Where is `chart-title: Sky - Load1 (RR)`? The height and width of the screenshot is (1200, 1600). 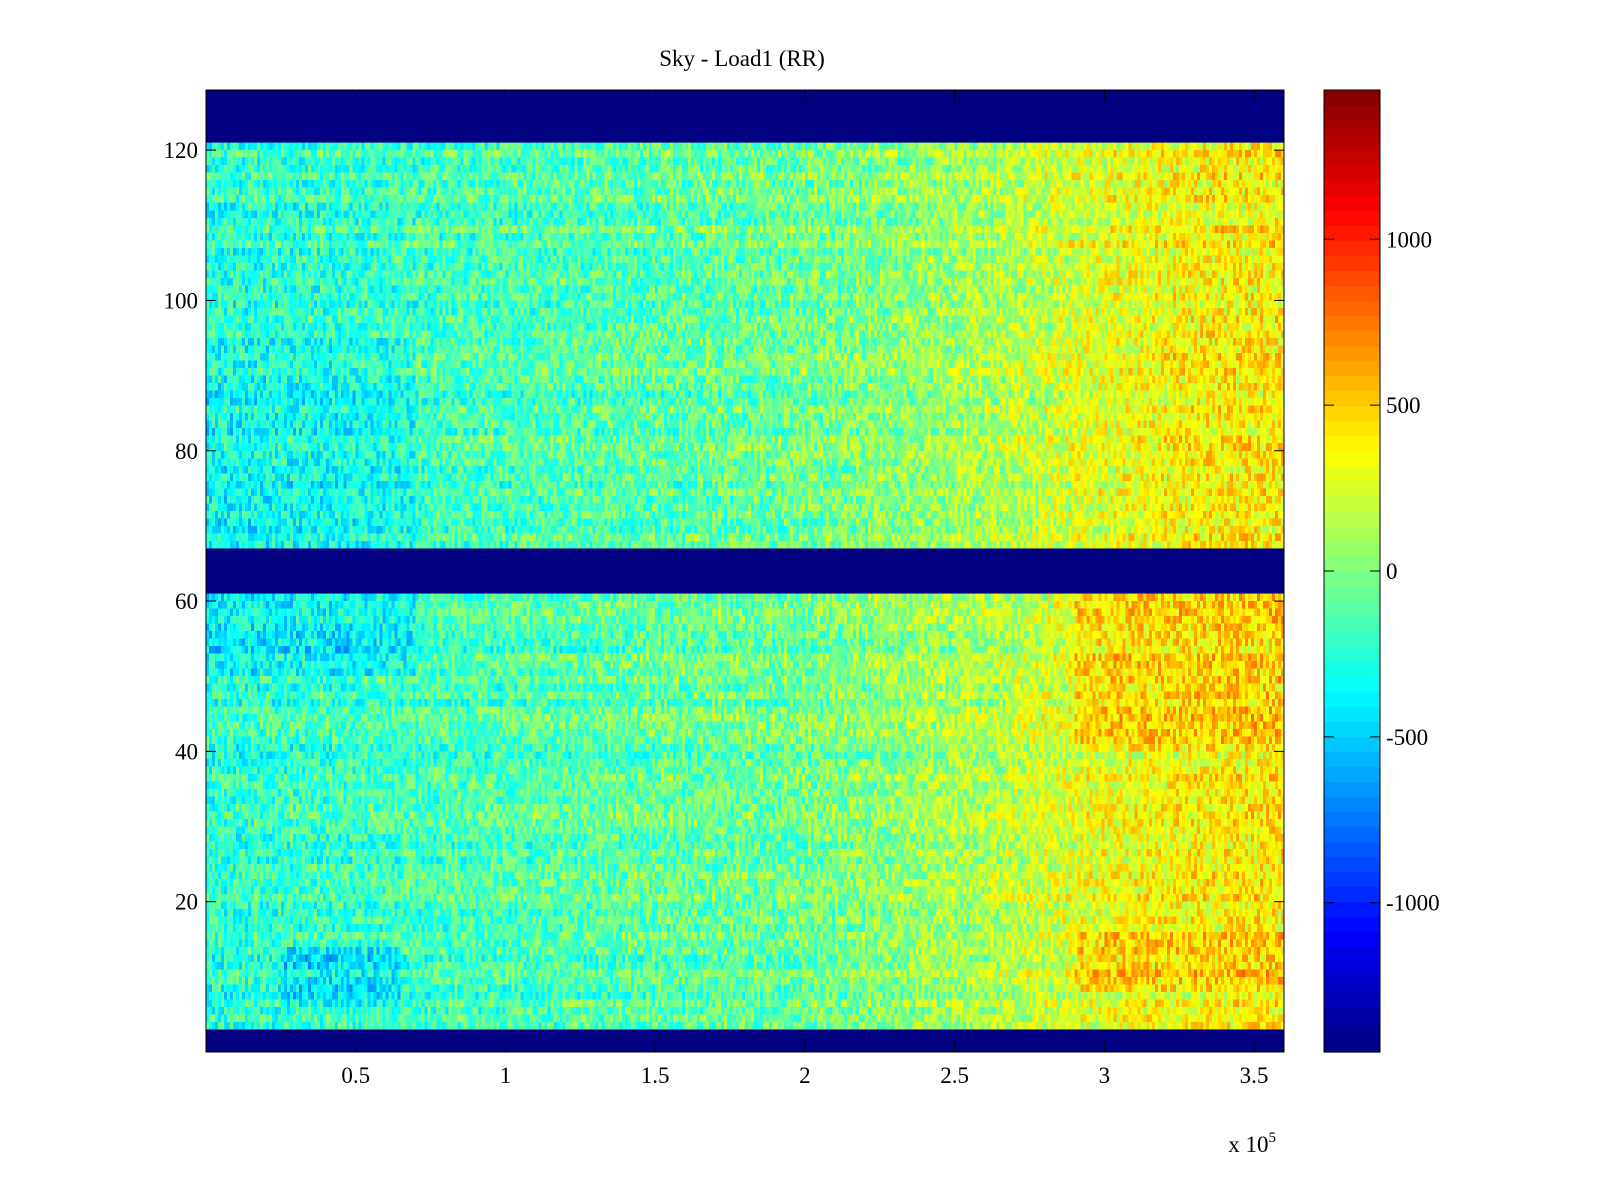 chart-title: Sky - Load1 (RR) is located at coordinates (741, 58).